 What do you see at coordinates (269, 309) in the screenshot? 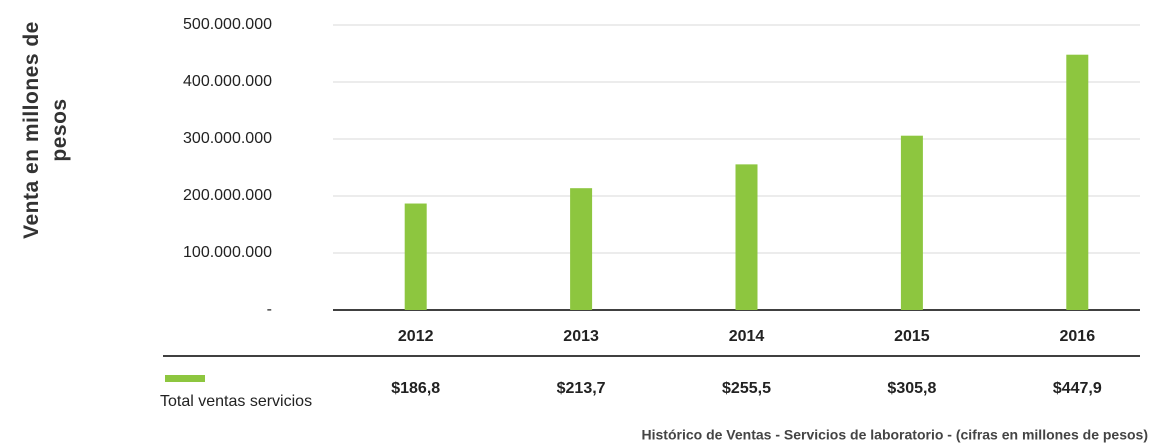
I see `y-tick-label: -` at bounding box center [269, 309].